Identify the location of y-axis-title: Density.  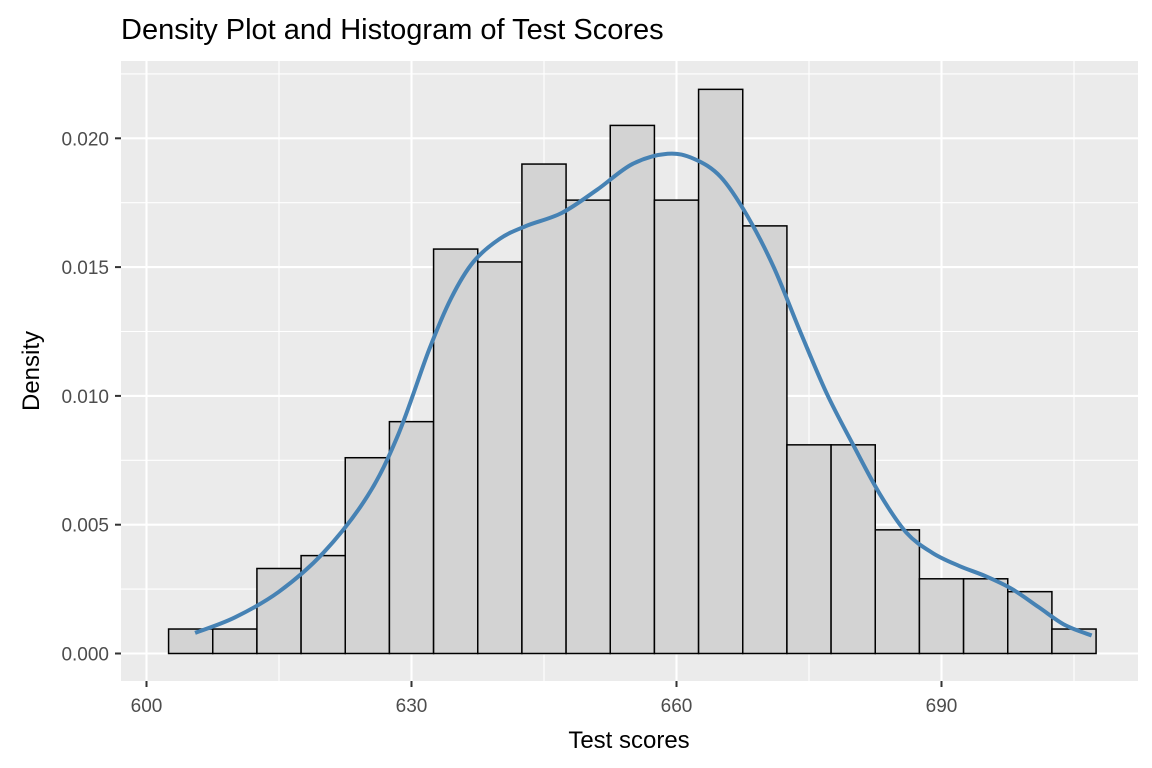
(31, 371).